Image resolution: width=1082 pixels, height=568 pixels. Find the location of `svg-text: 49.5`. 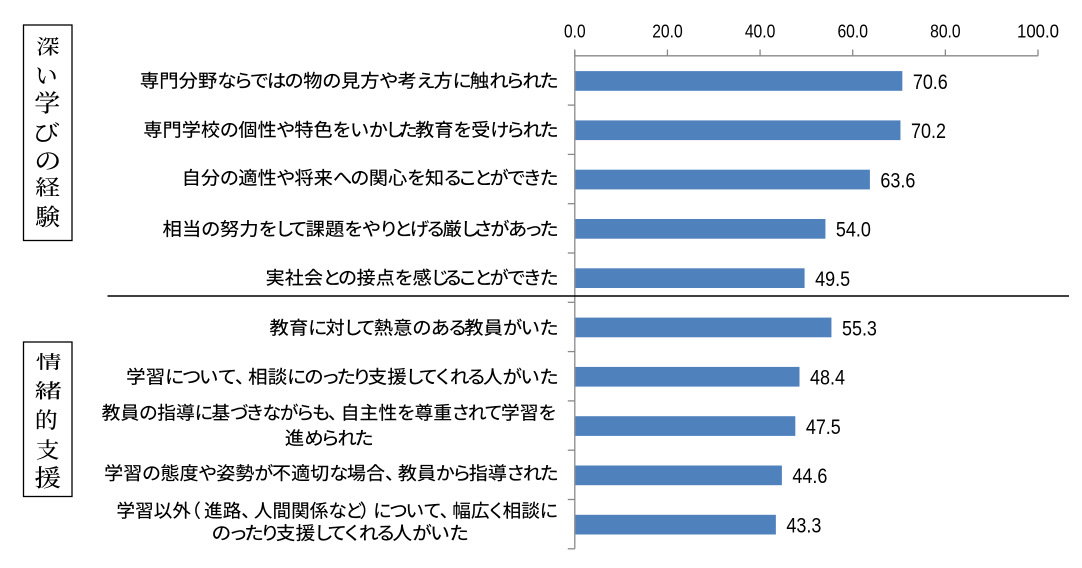

svg-text: 49.5 is located at coordinates (832, 279).